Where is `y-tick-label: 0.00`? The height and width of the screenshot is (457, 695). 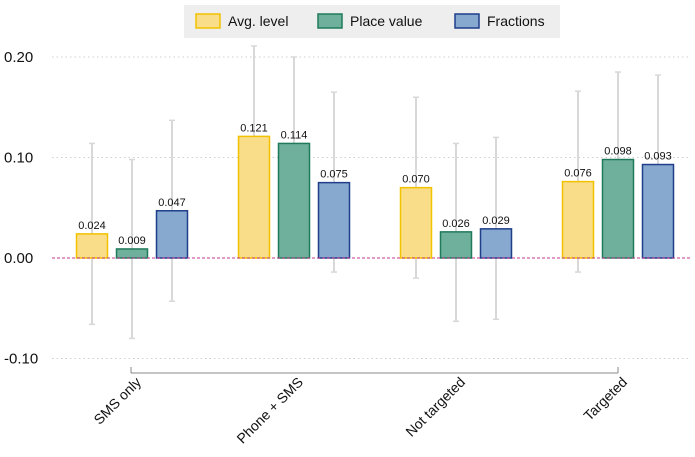
y-tick-label: 0.00 is located at coordinates (18, 258).